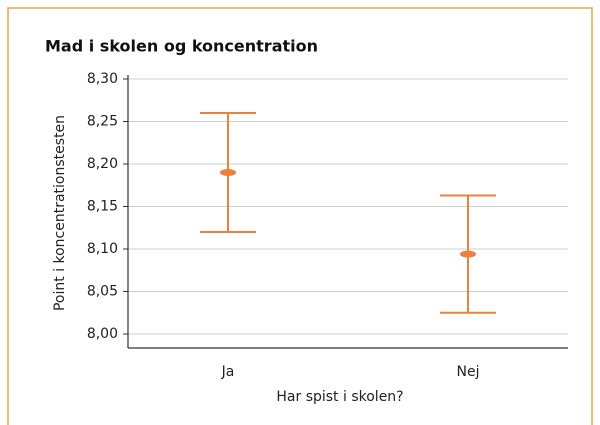 The width and height of the screenshot is (600, 425). Describe the element at coordinates (102, 207) in the screenshot. I see `y-tick-label: 8,15` at that location.